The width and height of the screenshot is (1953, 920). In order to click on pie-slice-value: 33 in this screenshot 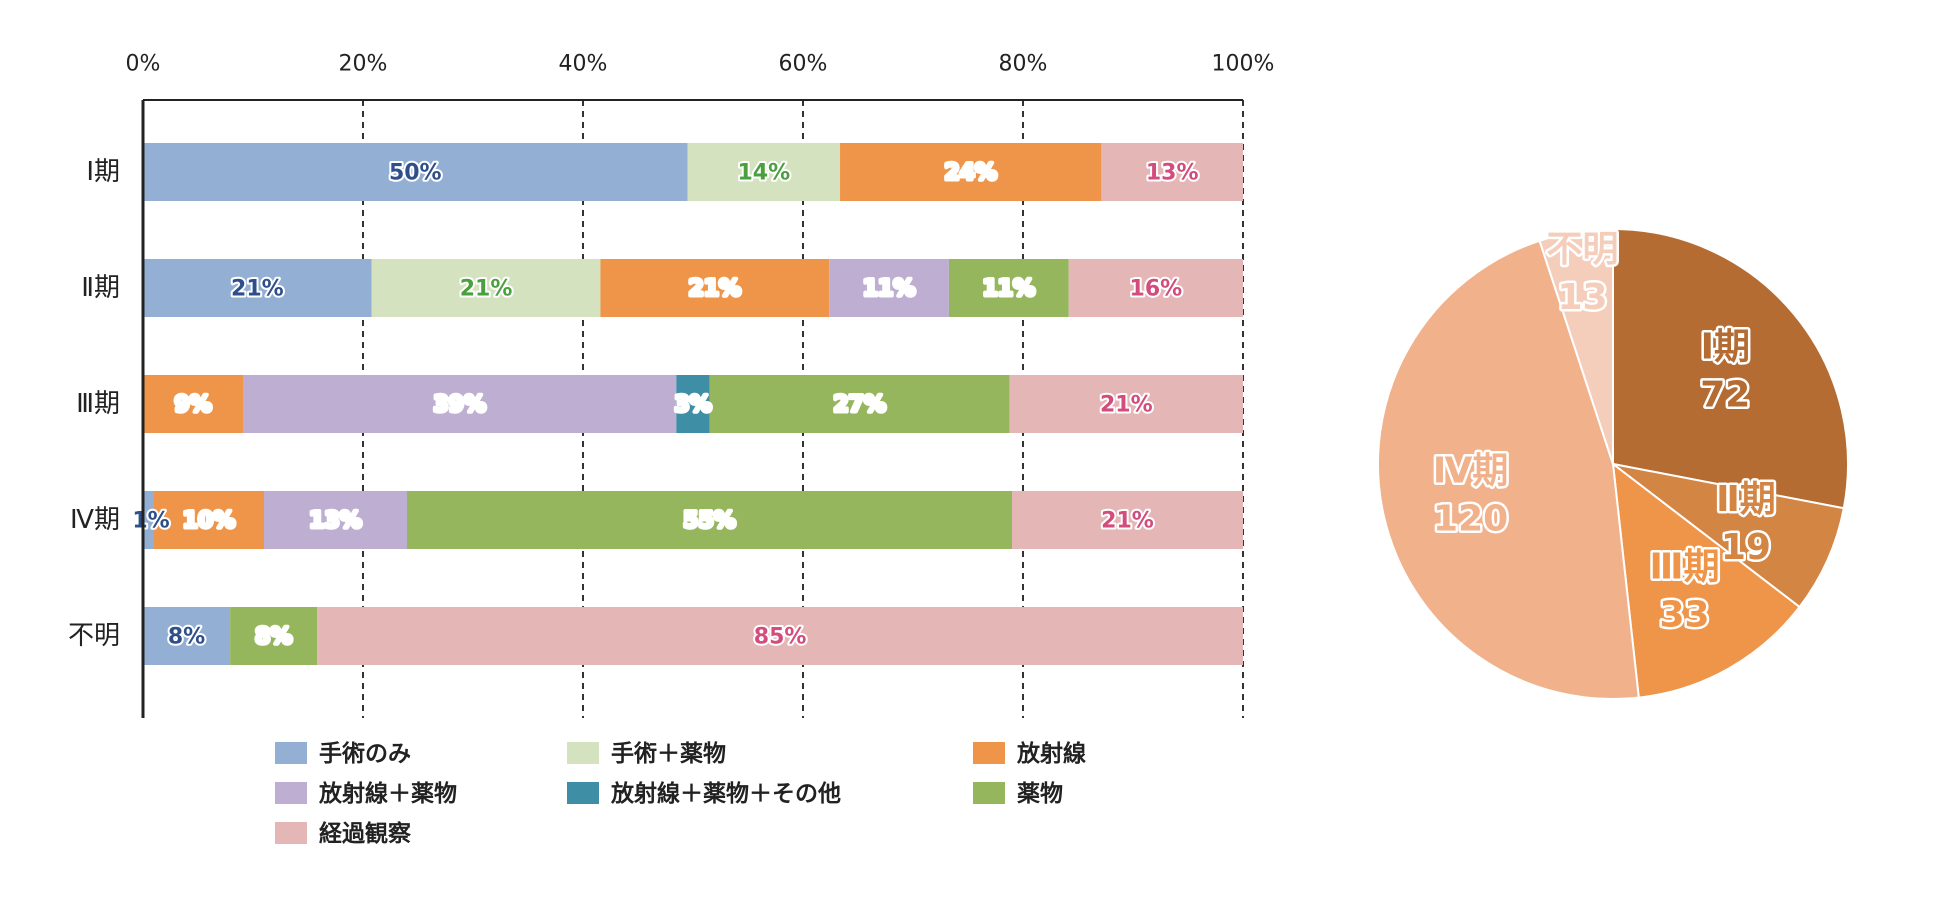, I will do `click(1685, 614)`.